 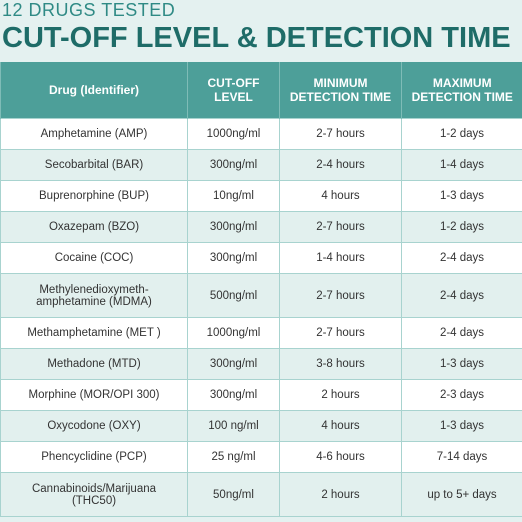 What do you see at coordinates (94, 395) in the screenshot?
I see `table-cell: Morphine (MOR/OPI 300)` at bounding box center [94, 395].